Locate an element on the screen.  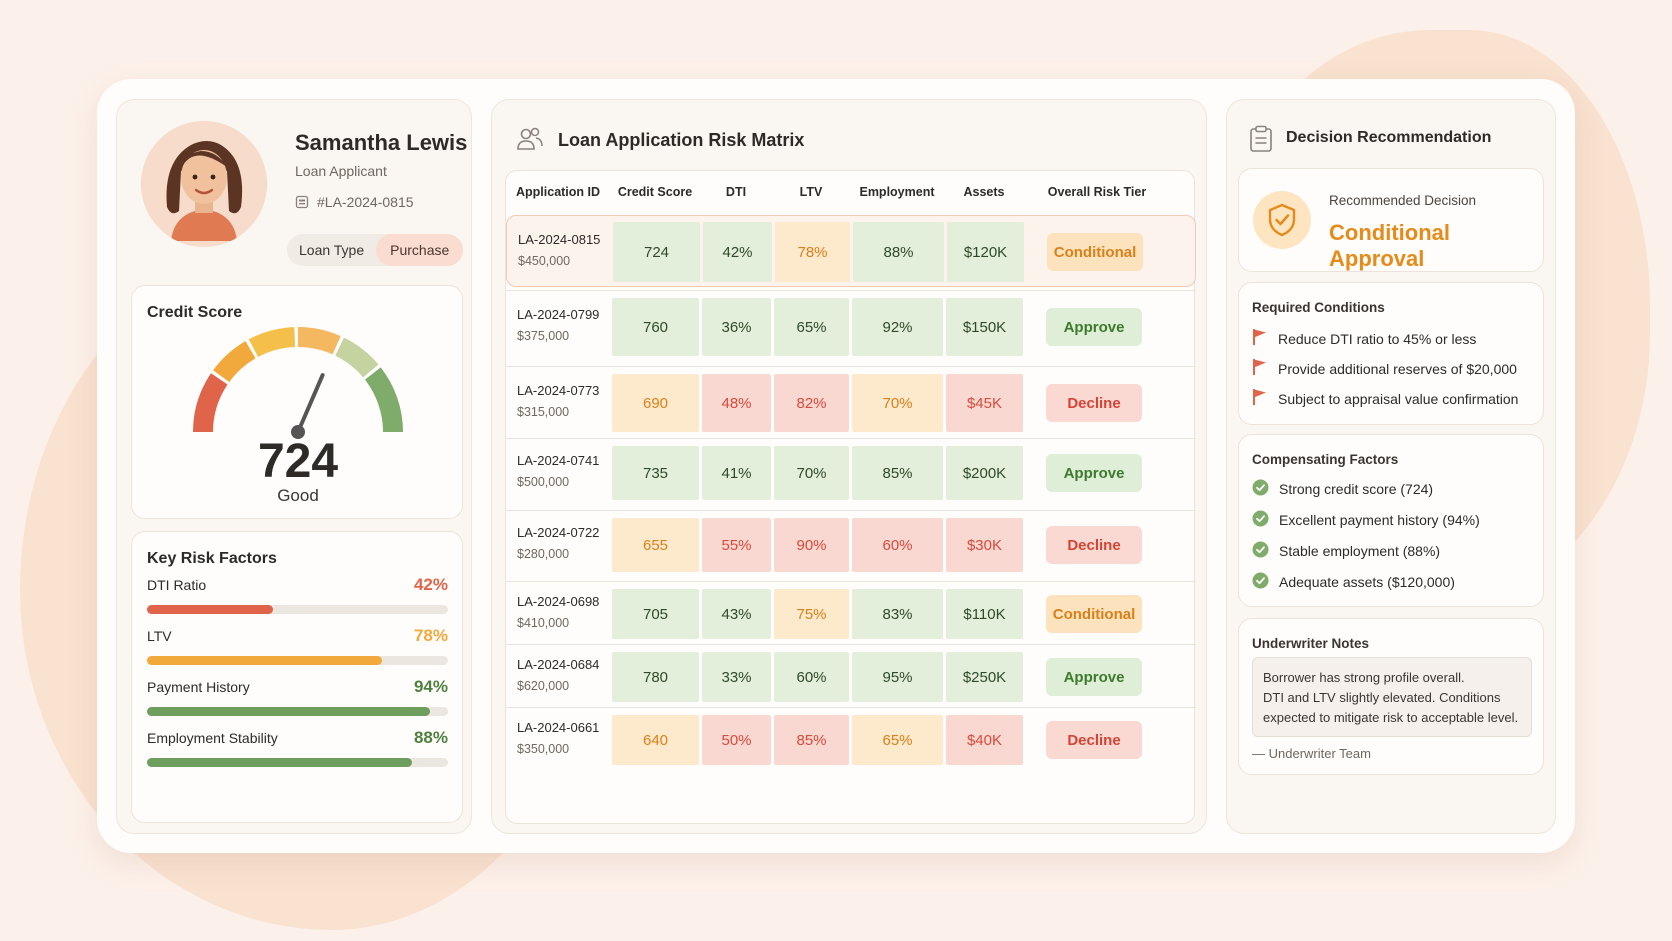
metric-cell: 75% is located at coordinates (811, 614).